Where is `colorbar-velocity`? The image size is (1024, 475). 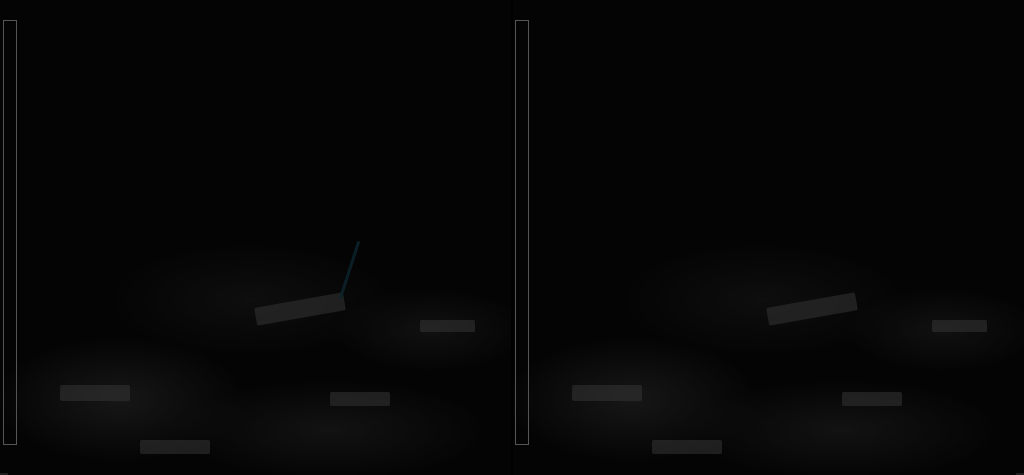
colorbar-velocity is located at coordinates (522, 232).